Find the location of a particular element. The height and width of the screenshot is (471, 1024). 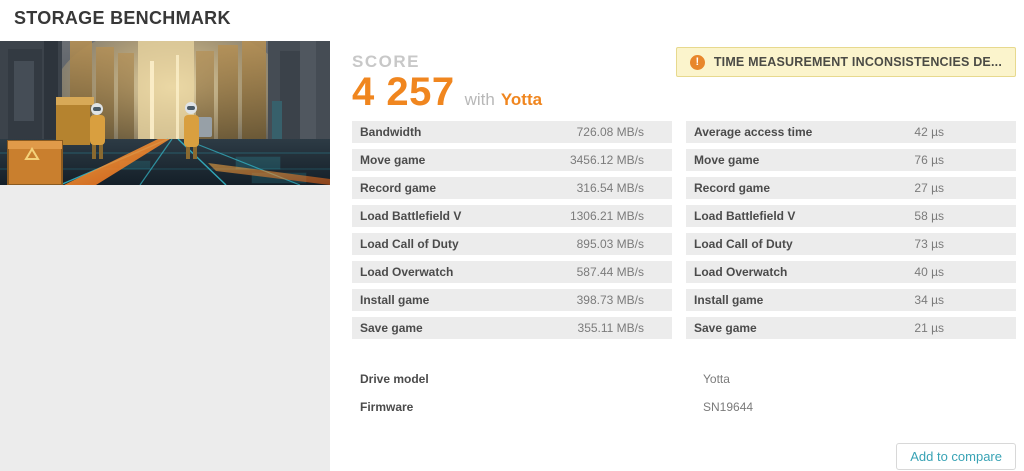

table-row: Record game 27 µs is located at coordinates (851, 188).